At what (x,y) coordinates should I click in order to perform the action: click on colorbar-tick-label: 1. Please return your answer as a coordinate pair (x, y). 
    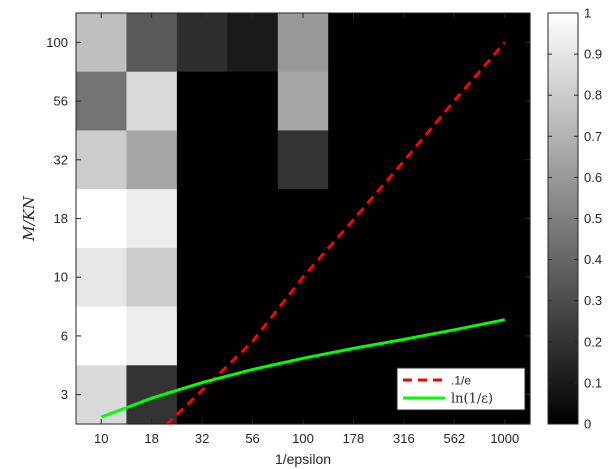
    Looking at the image, I should click on (587, 13).